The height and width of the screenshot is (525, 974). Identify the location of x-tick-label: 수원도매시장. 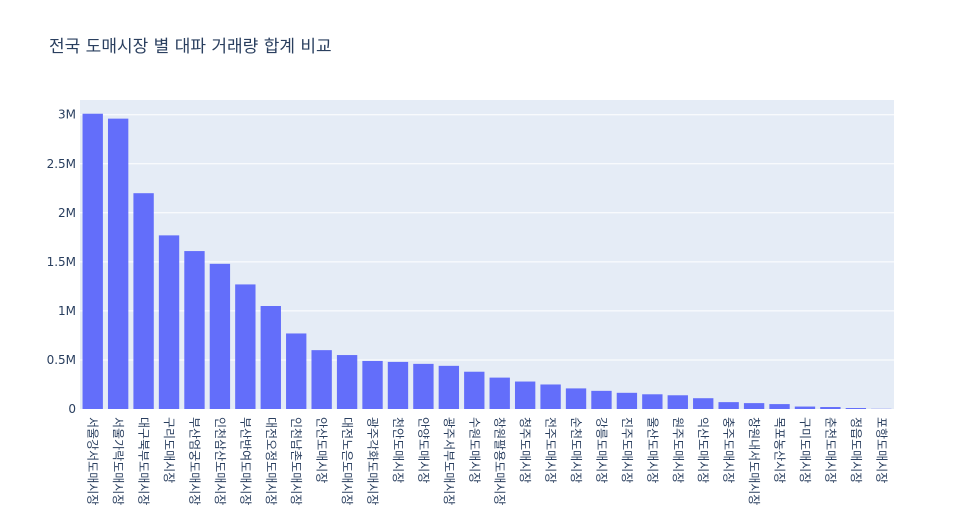
(474, 450).